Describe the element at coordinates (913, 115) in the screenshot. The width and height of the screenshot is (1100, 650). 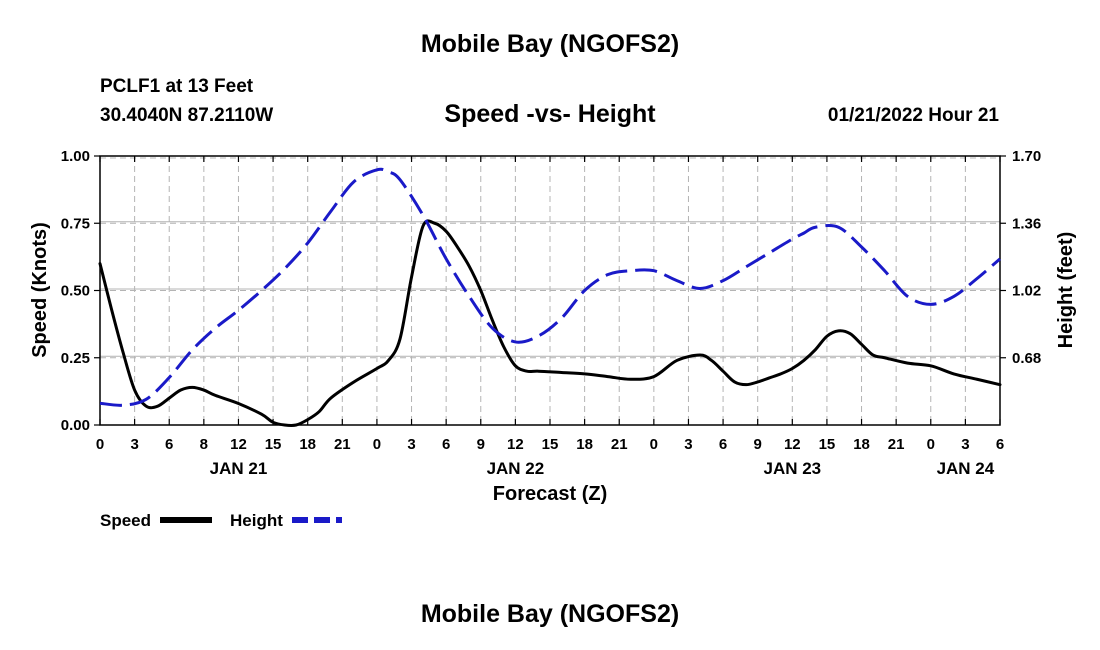
I see `forecast-datetime: 01/21/2022 Hour 21` at that location.